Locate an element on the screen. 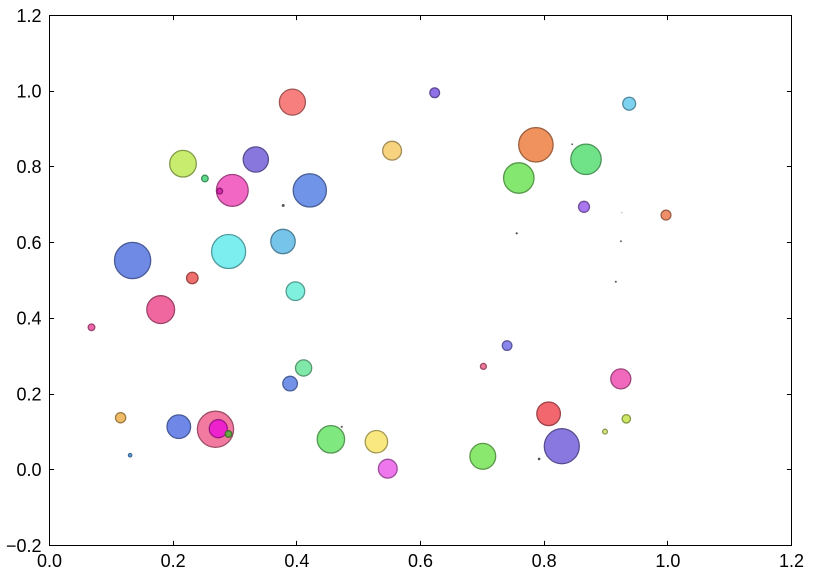  svg-text: −0.2 is located at coordinates (24, 546).